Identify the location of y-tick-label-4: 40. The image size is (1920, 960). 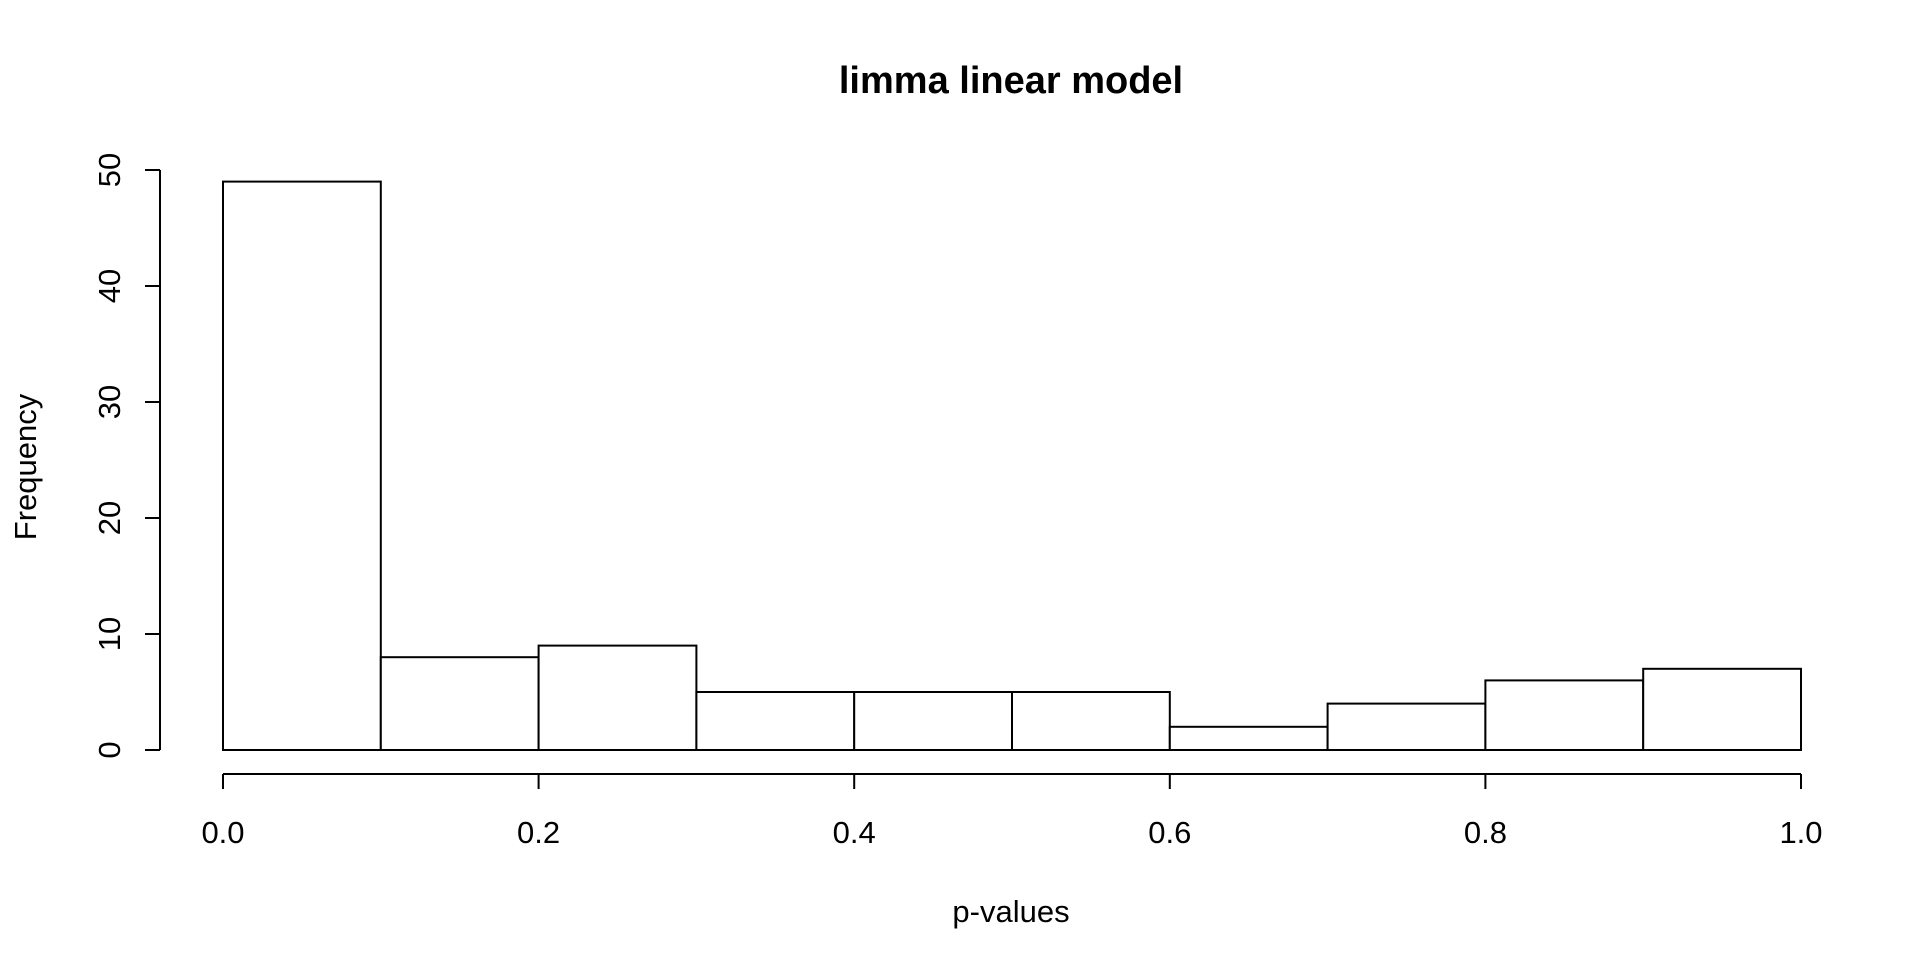
(109, 286).